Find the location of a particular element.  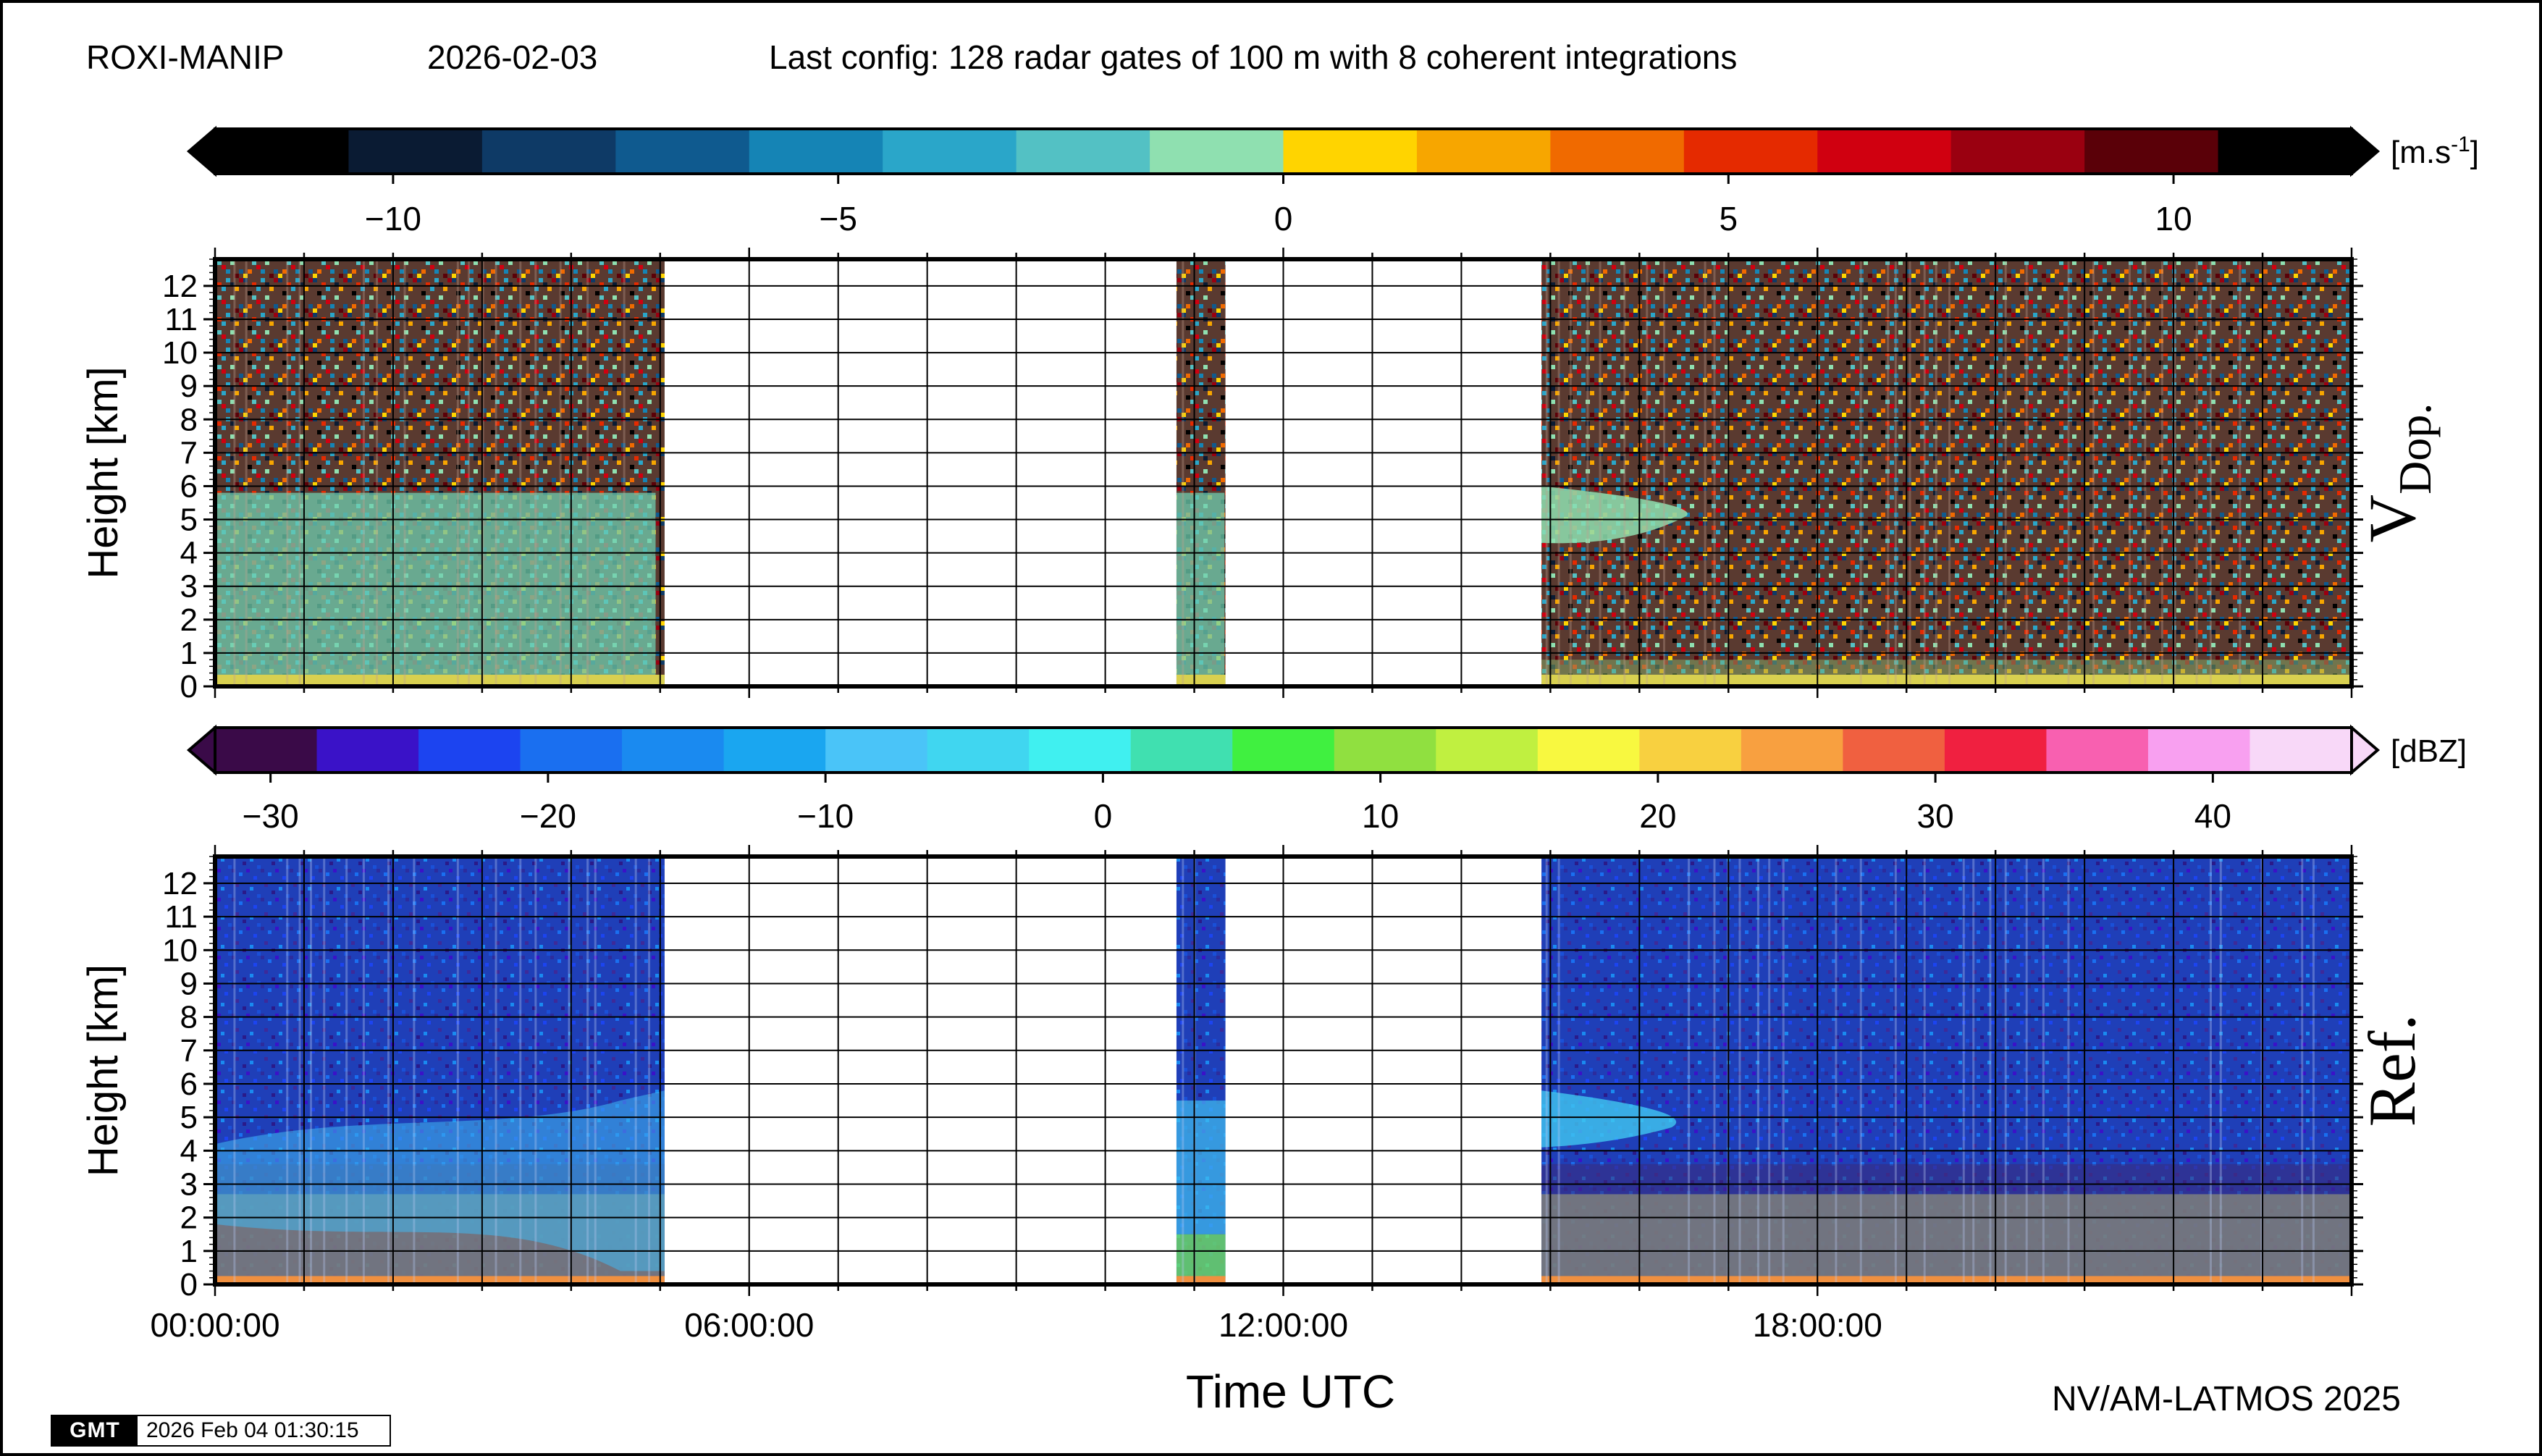

y-tick-label: 7 is located at coordinates (189, 453).